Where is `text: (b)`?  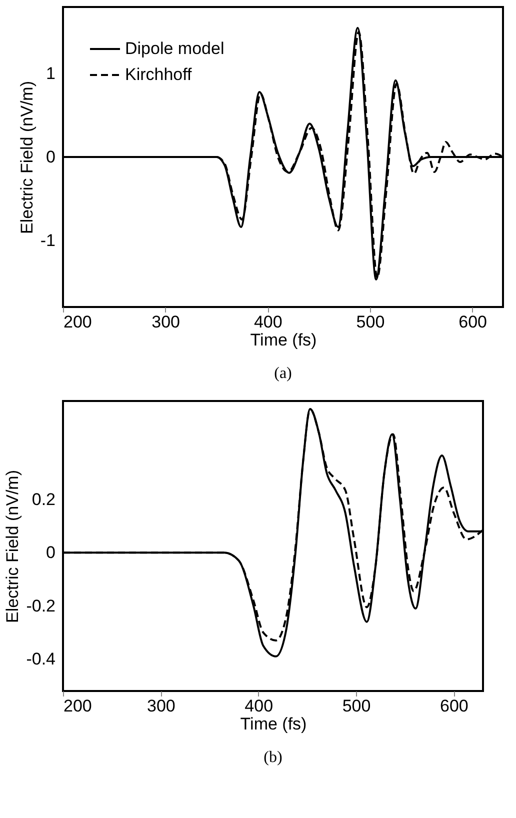 text: (b) is located at coordinates (273, 757).